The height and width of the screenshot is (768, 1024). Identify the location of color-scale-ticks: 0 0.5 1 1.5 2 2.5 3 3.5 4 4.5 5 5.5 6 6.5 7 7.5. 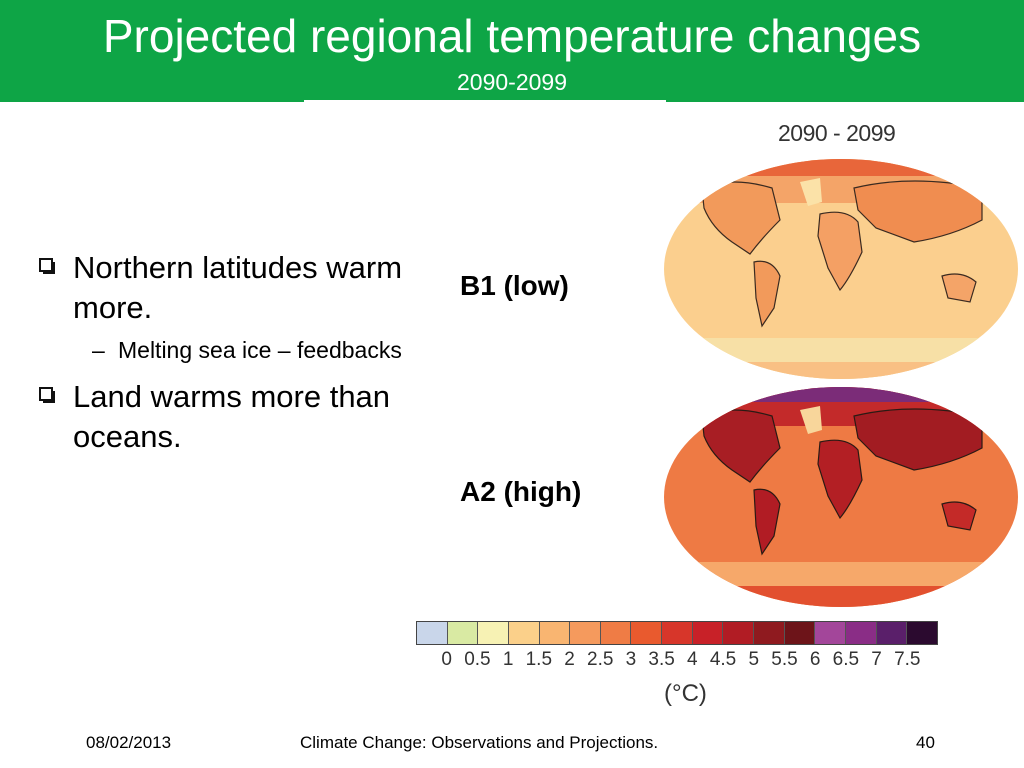
(681, 661).